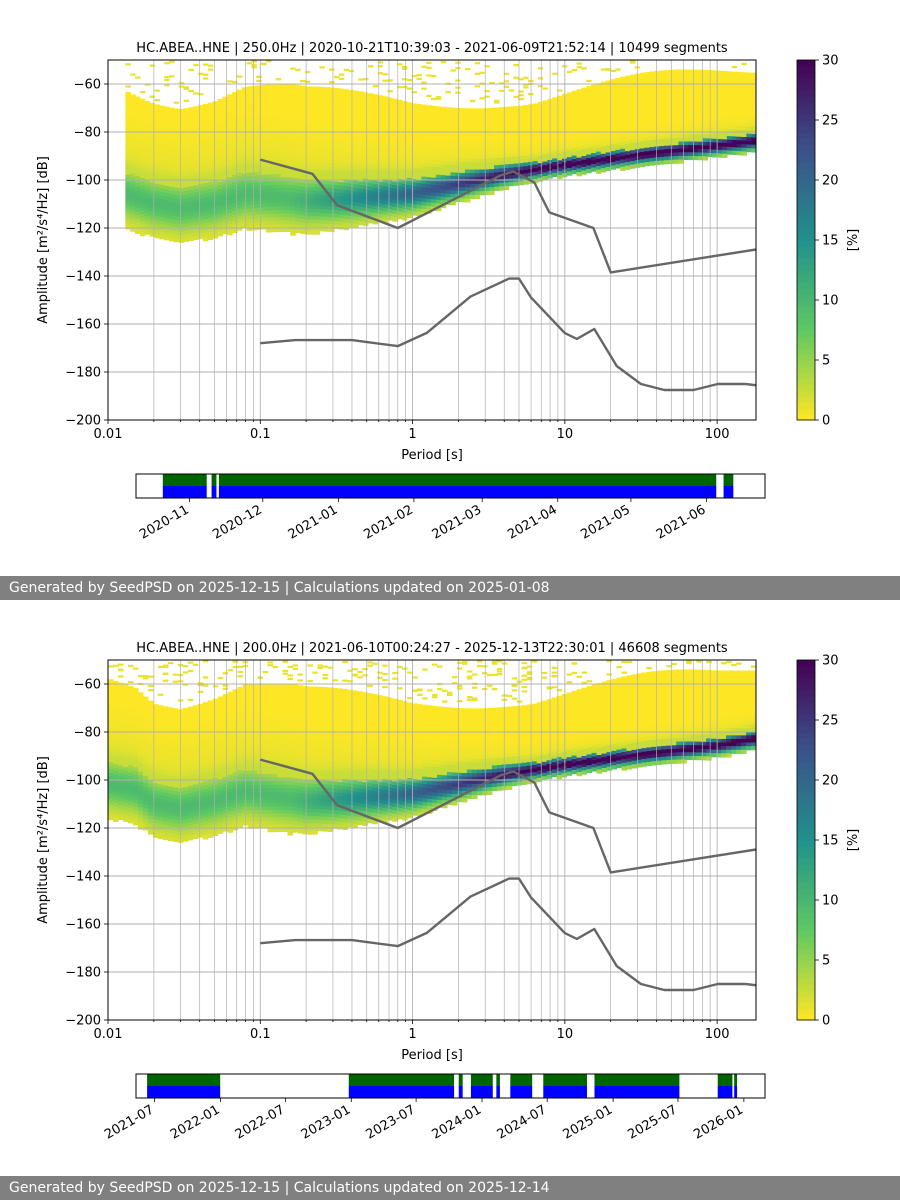 The width and height of the screenshot is (900, 1200). Describe the element at coordinates (830, 901) in the screenshot. I see `colorbar-tick-label: 10` at that location.